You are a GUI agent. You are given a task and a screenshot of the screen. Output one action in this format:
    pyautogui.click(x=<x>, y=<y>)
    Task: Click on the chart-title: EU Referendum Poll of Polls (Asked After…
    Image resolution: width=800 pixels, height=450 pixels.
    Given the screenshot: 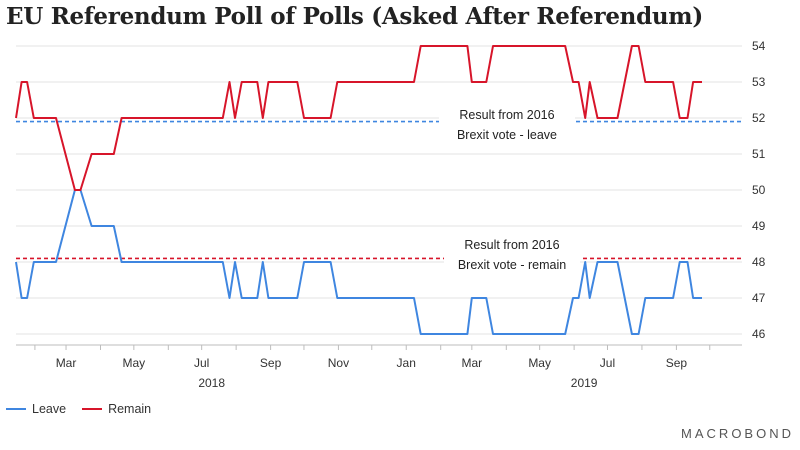 What is the action you would take?
    pyautogui.click(x=354, y=16)
    